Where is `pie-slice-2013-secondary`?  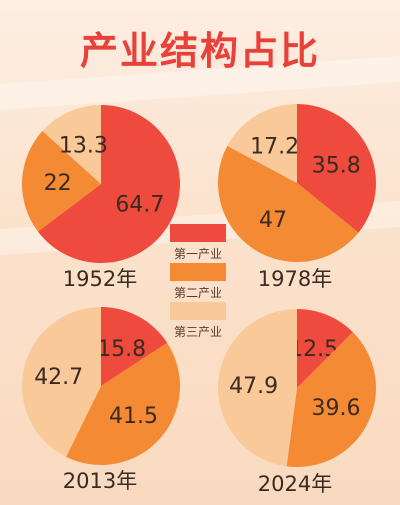 pie-slice-2013-secondary is located at coordinates (123, 403).